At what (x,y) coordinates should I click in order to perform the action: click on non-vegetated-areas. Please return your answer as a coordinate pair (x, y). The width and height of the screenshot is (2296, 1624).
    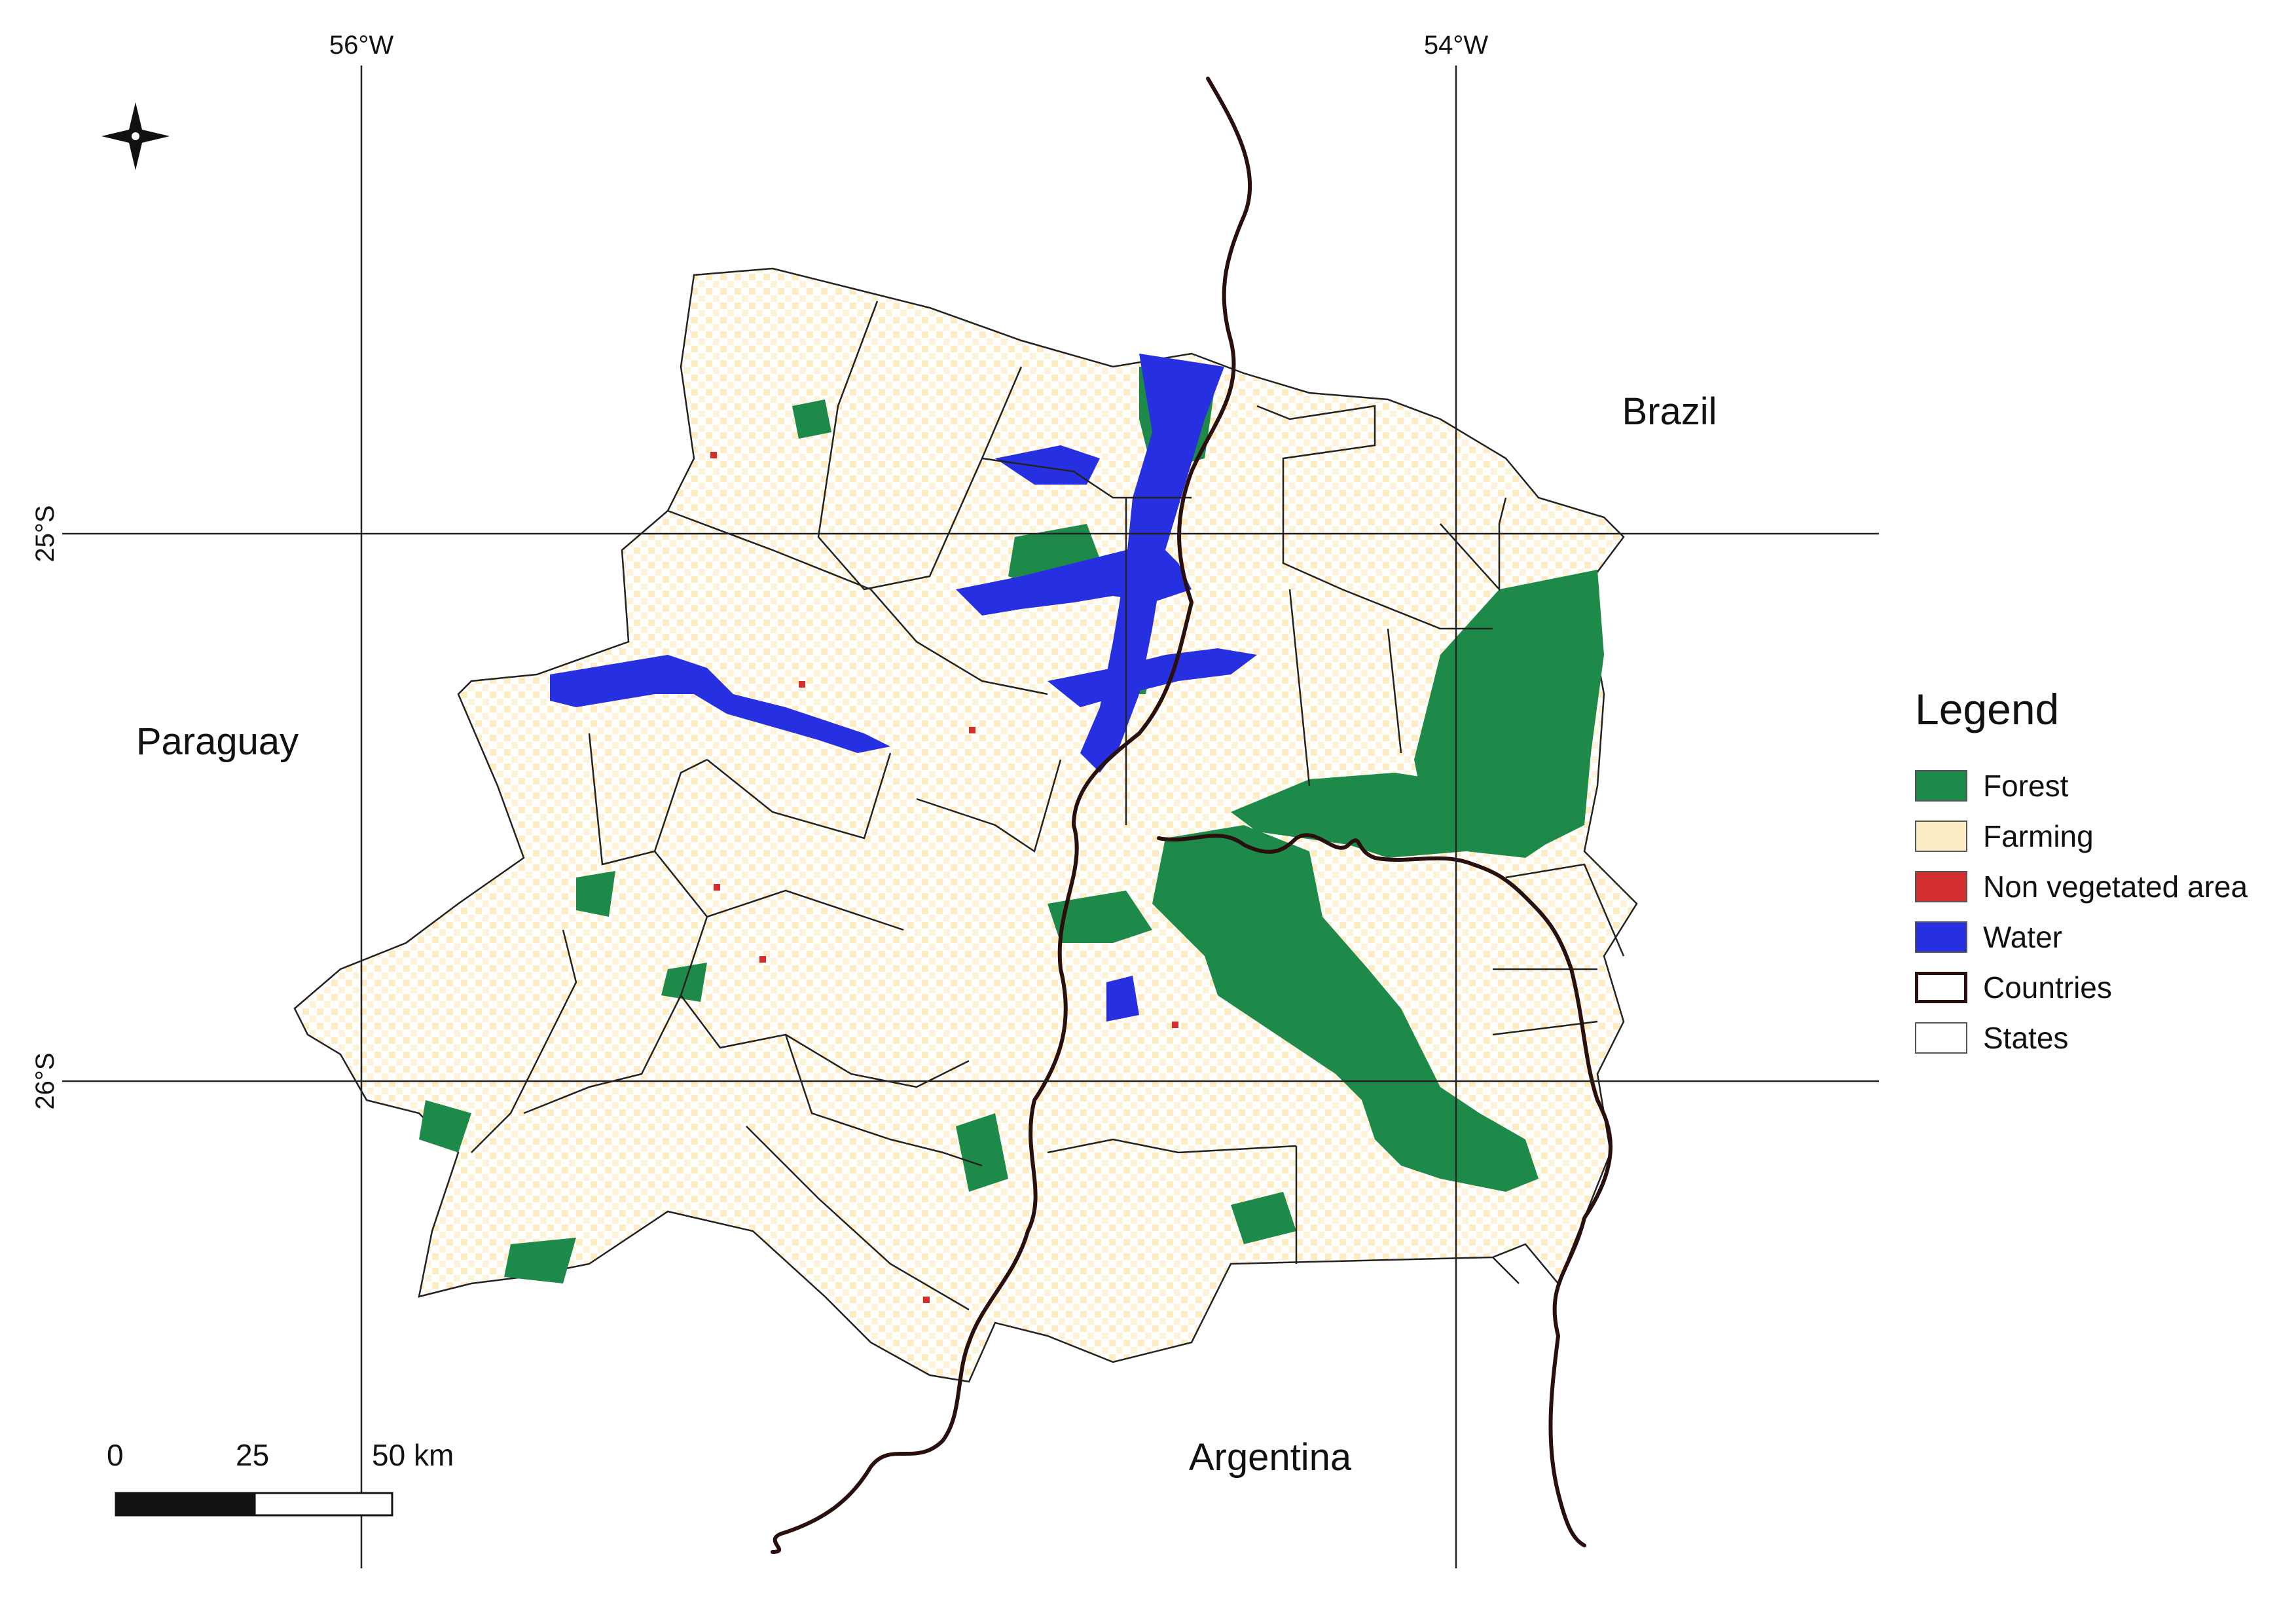
    Looking at the image, I should click on (944, 877).